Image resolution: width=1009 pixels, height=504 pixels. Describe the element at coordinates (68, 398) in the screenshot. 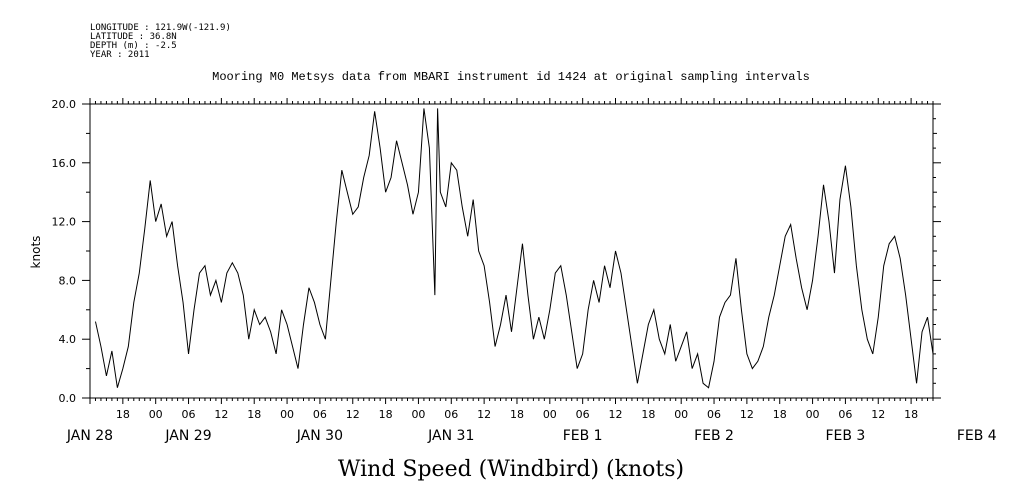

I see `y-tick-label: 0.0` at that location.